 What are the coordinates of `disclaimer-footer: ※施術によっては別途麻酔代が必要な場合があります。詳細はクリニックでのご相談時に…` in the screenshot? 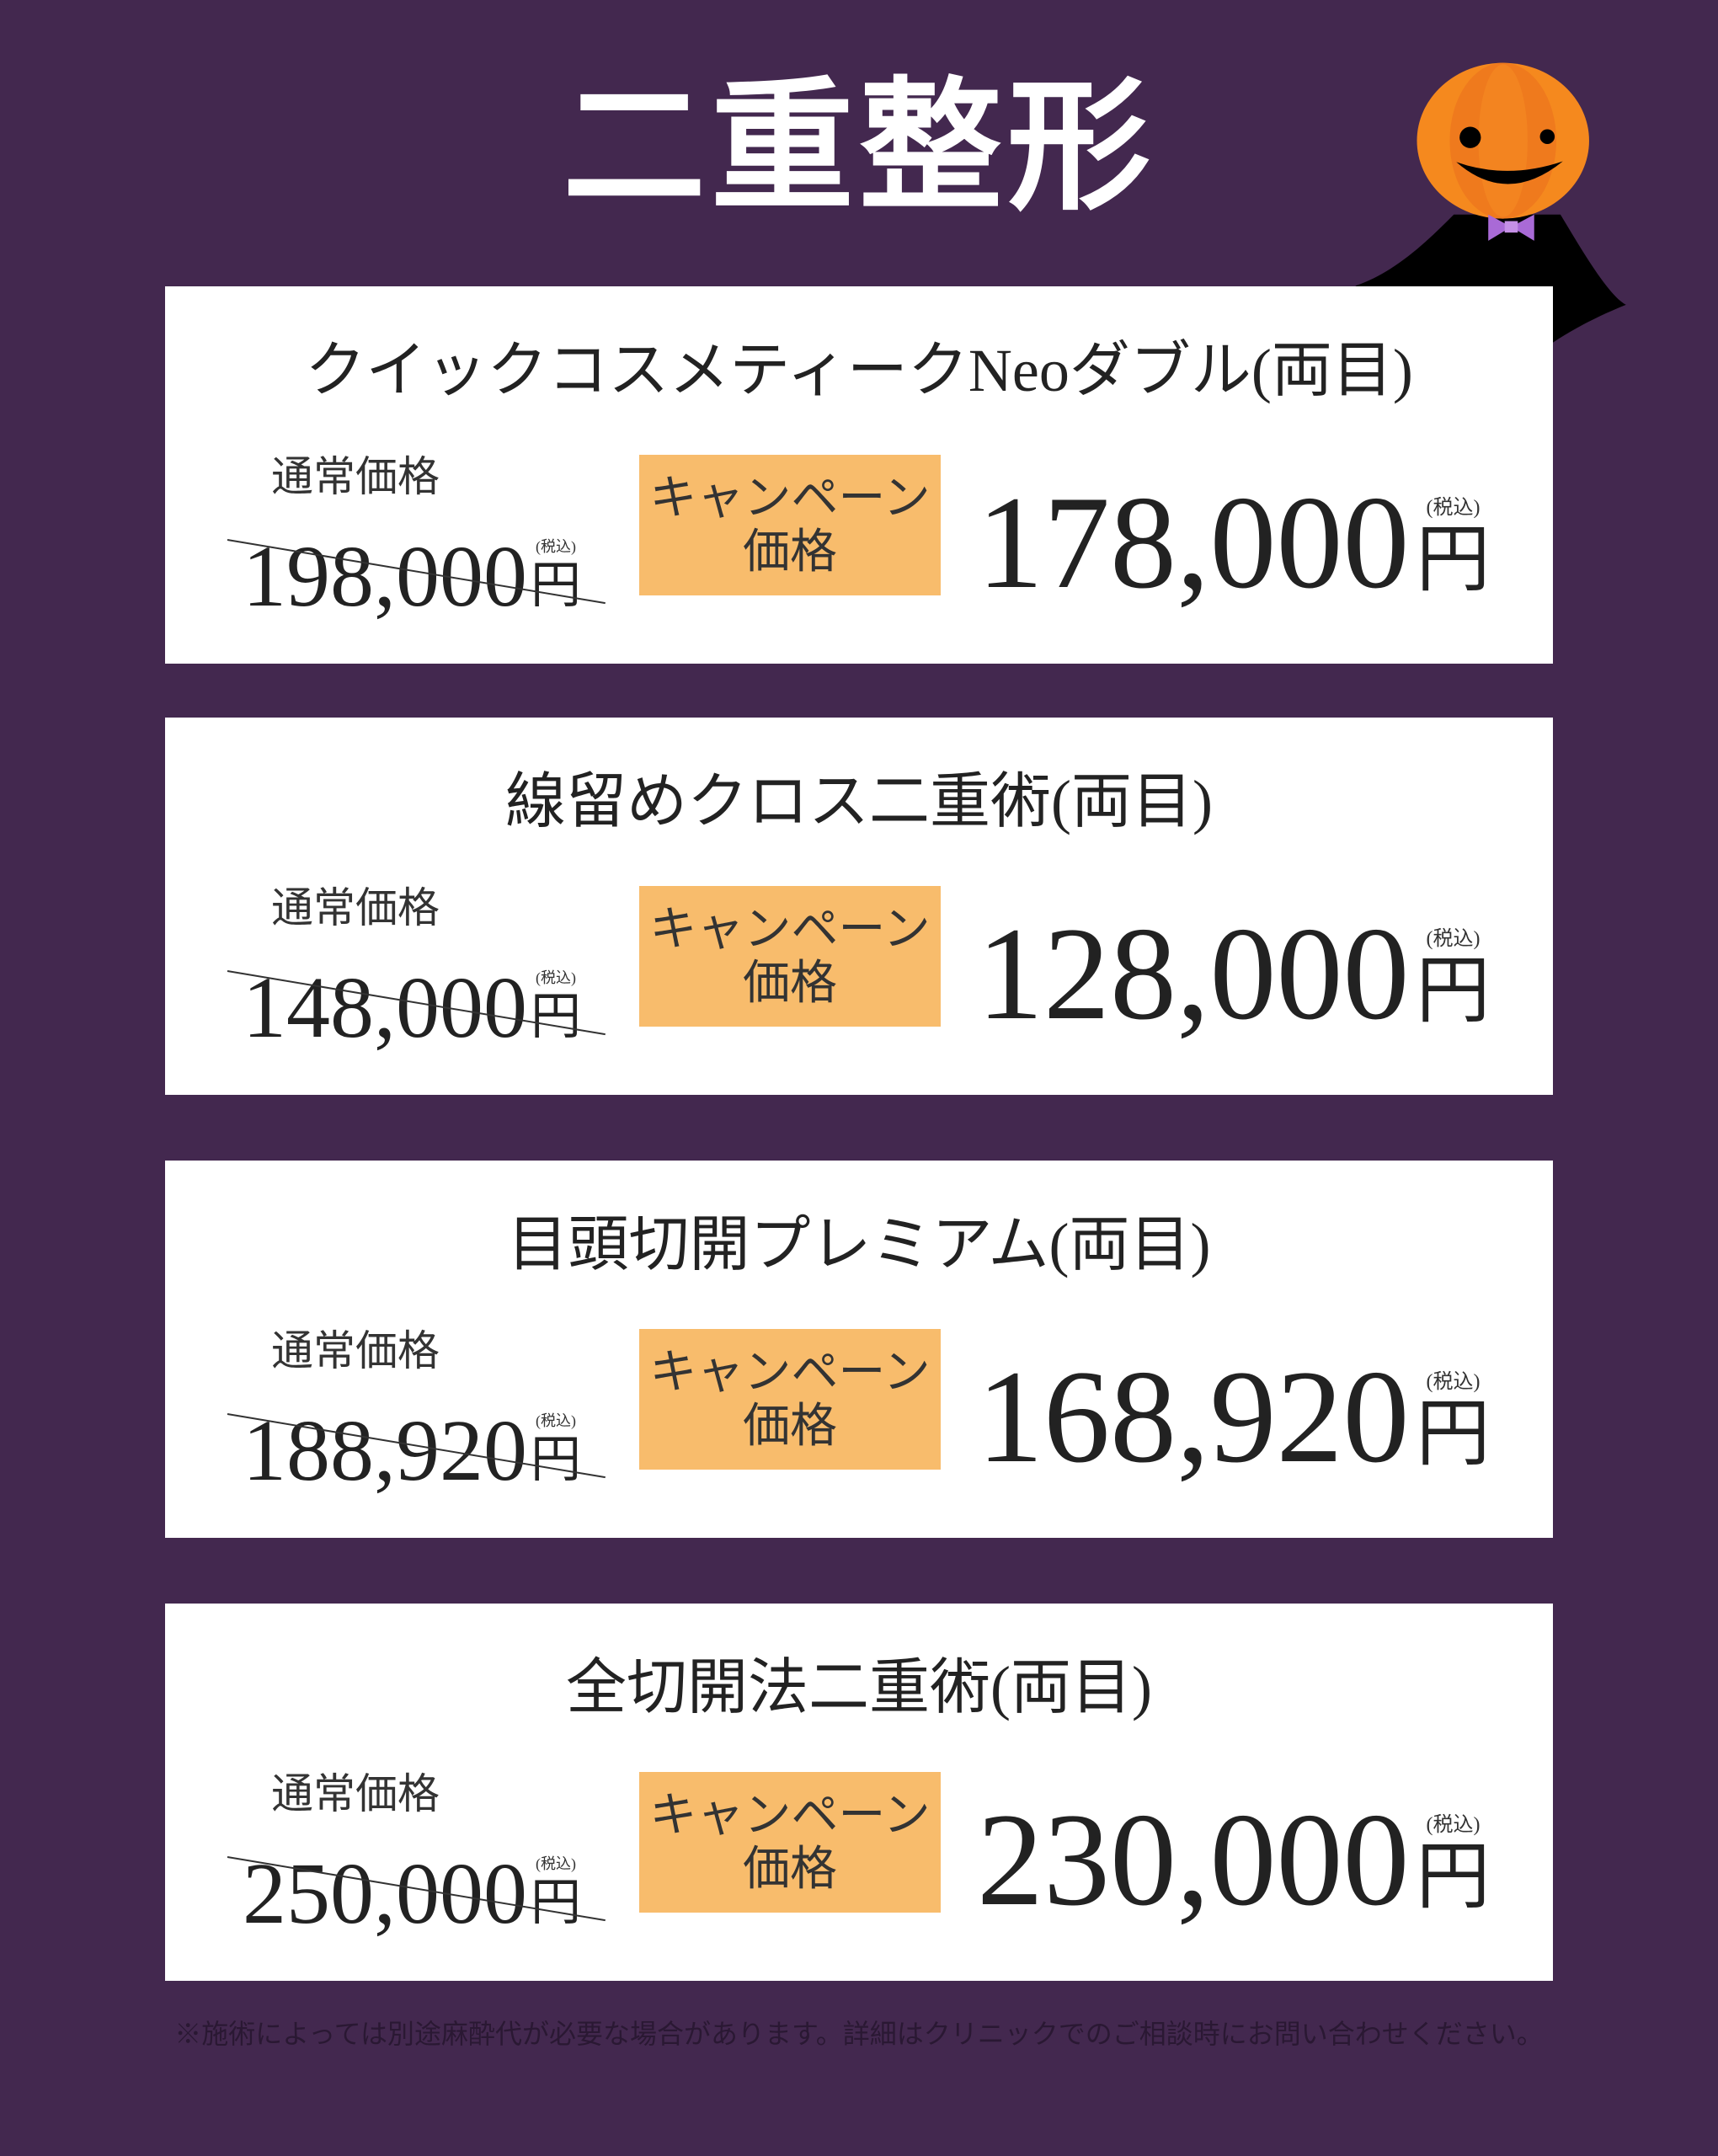 It's located at (859, 2034).